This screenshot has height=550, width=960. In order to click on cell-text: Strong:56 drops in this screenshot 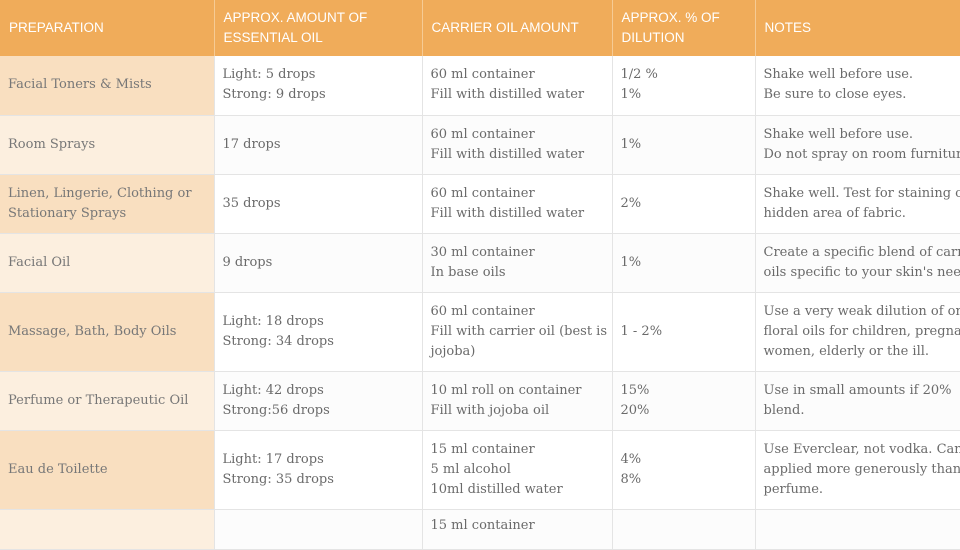, I will do `click(276, 410)`.